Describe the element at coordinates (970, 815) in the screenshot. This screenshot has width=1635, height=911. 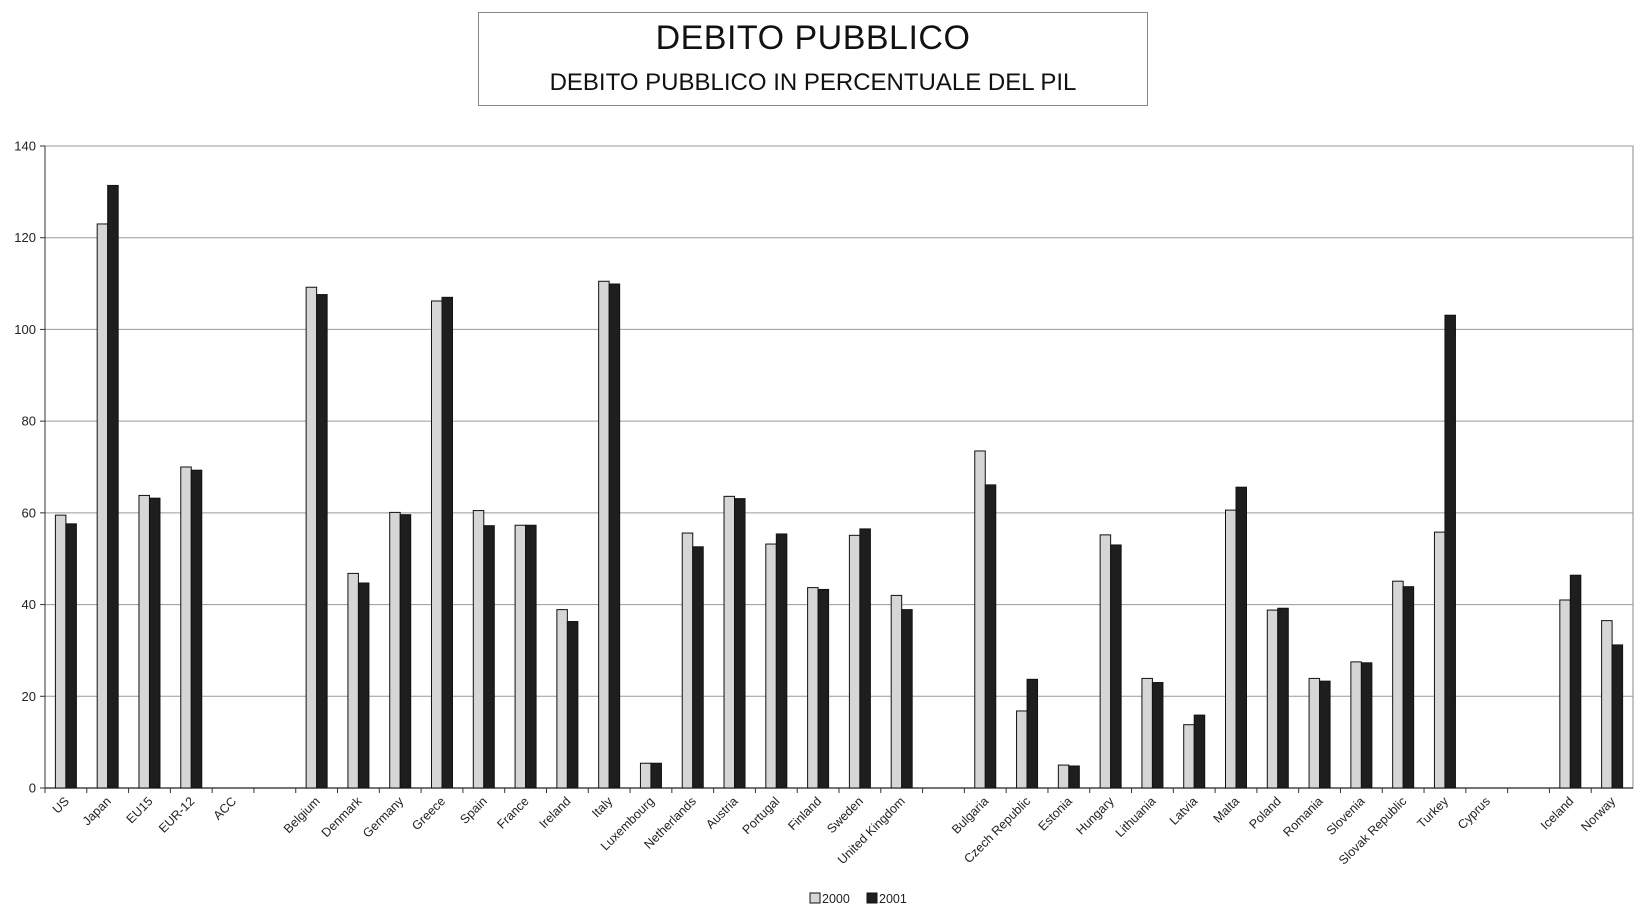
I see `category-label: Bulgaria` at that location.